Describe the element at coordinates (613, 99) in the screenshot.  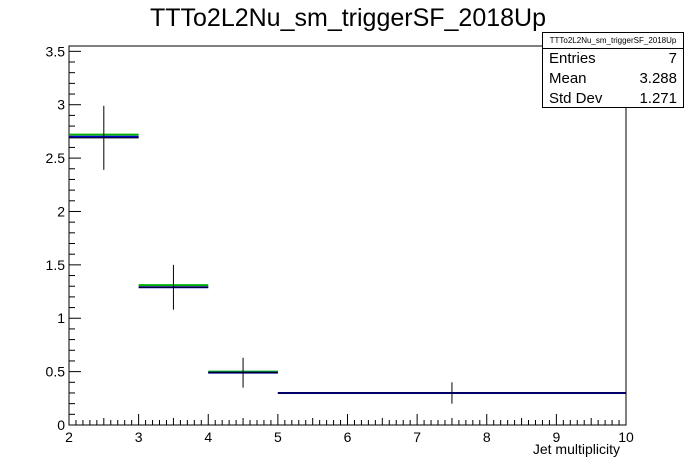
I see `stats-row-stddev: Std Dev 1.271` at that location.